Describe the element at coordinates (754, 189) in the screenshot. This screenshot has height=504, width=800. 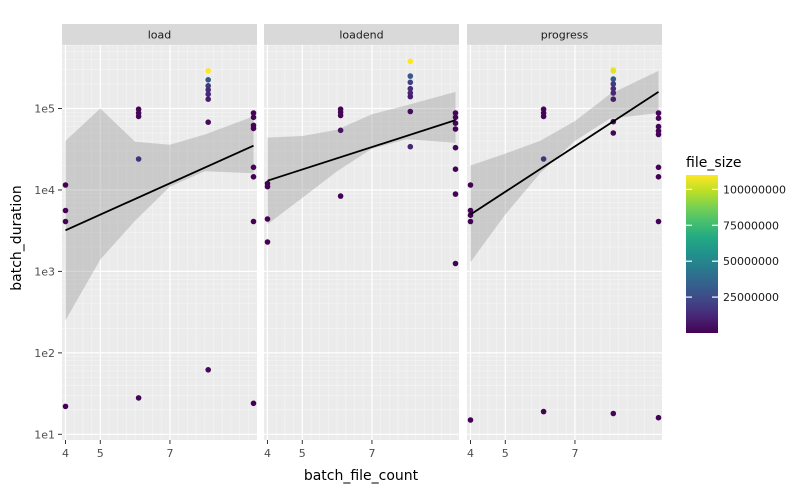
I see `legend-tick-label: 100000000` at that location.